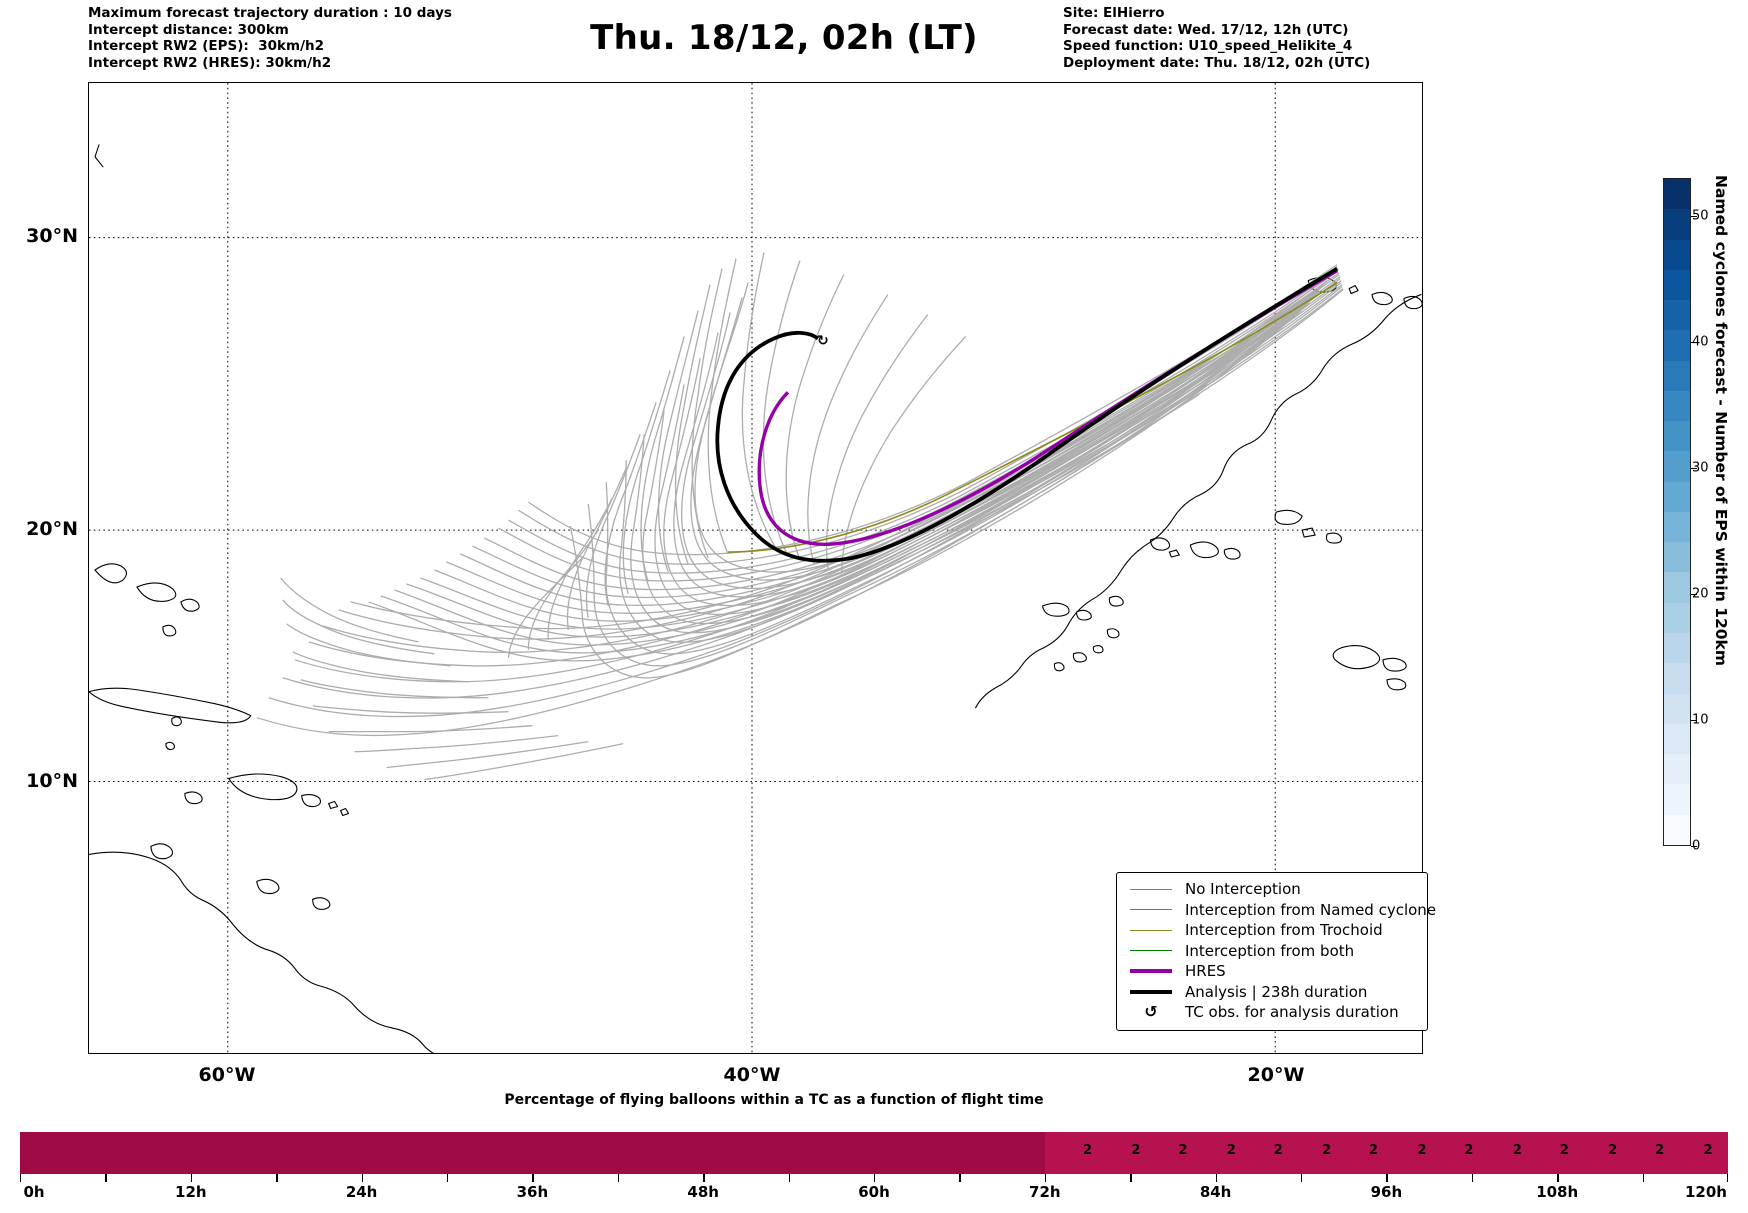  What do you see at coordinates (1047, 407) in the screenshot?
I see `trajectory-hres` at bounding box center [1047, 407].